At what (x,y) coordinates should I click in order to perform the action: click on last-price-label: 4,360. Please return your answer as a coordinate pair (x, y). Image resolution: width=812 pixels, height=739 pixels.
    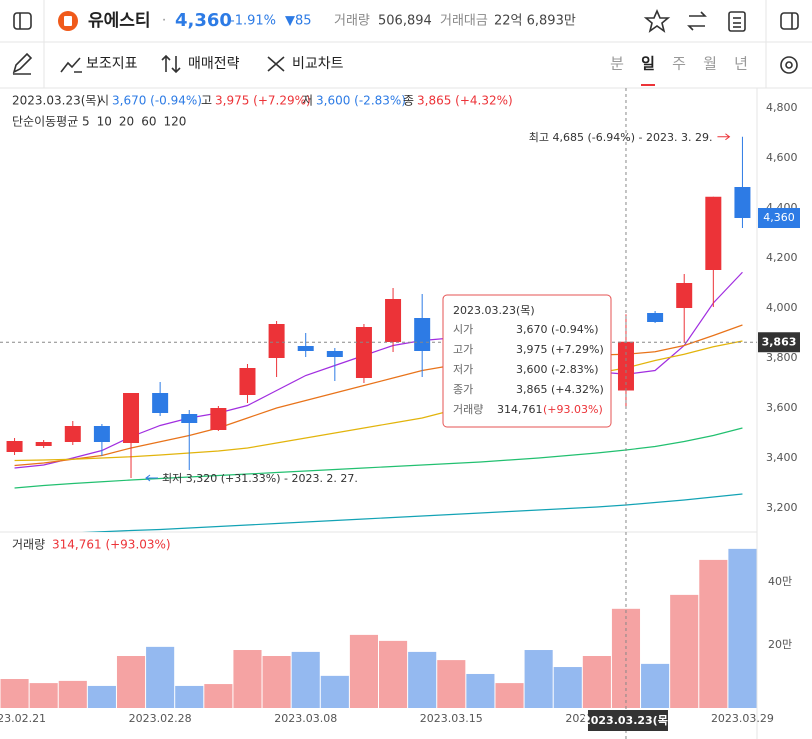
    Looking at the image, I should click on (779, 217).